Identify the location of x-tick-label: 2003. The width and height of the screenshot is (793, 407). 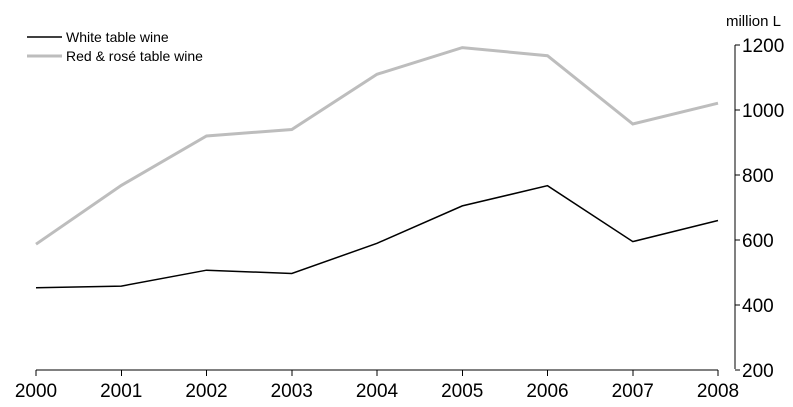
(292, 391).